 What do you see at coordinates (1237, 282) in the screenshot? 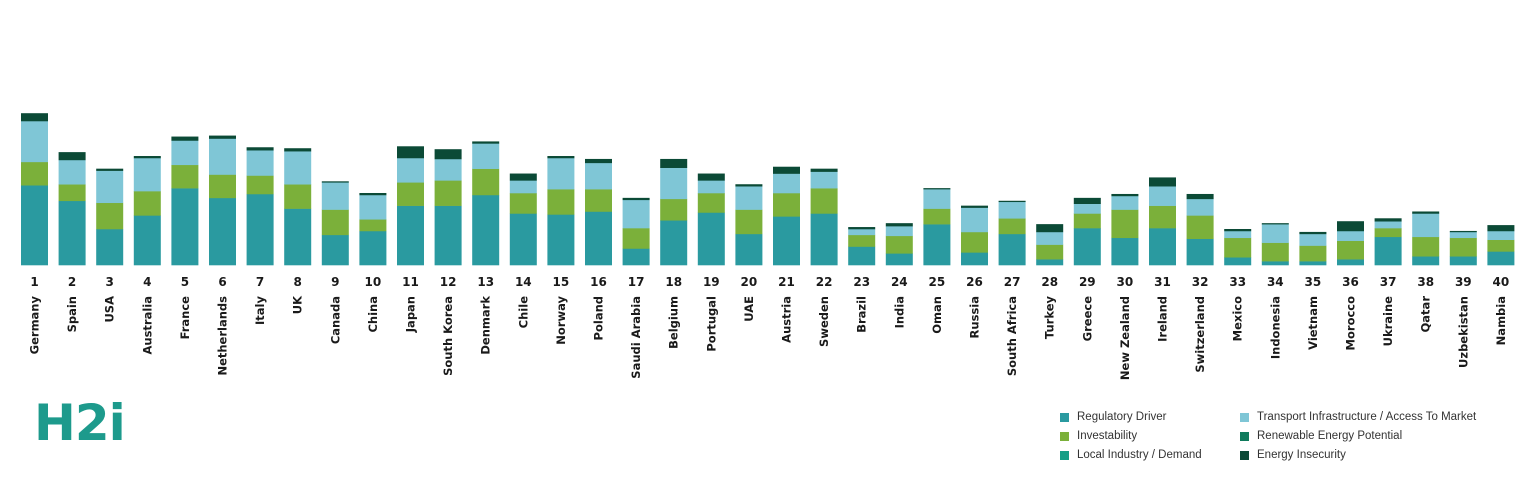
I see `rank-label: 33` at bounding box center [1237, 282].